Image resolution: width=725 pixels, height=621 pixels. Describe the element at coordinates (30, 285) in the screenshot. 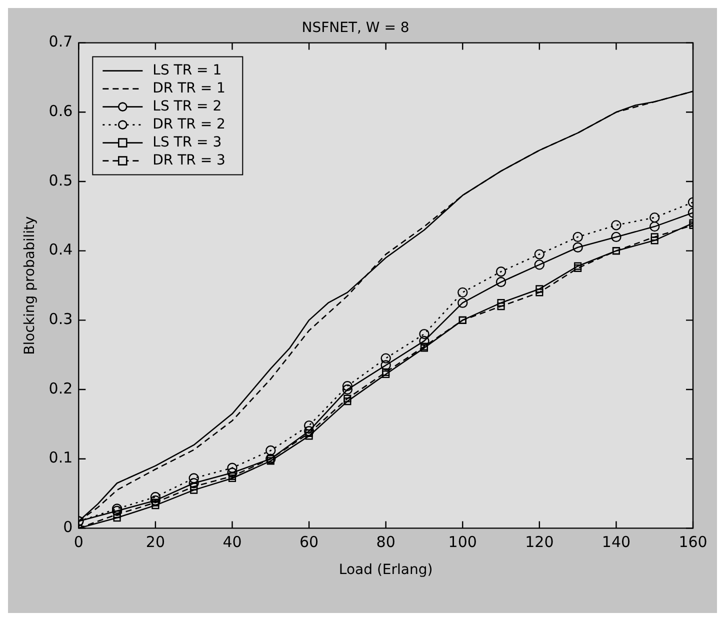

I see `y-axis-title: Blocking probability` at that location.